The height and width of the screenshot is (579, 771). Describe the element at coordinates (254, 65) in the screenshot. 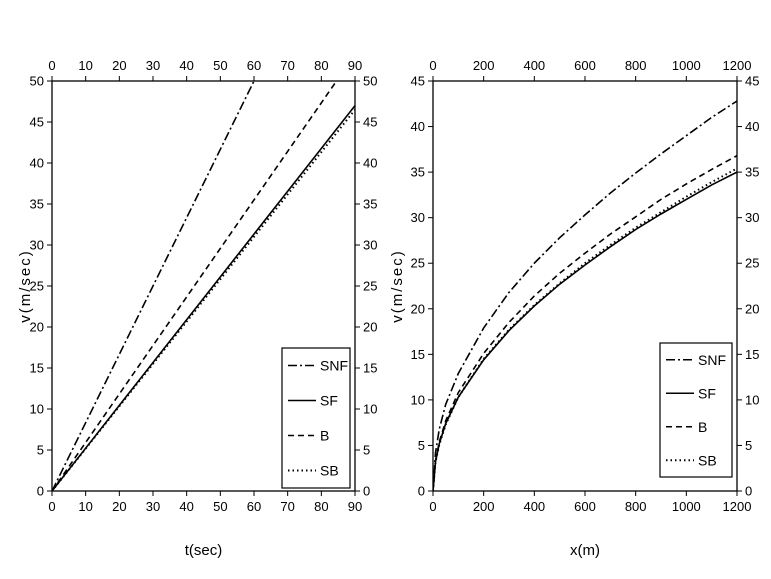

I see `x-tick-label-top: 60` at that location.